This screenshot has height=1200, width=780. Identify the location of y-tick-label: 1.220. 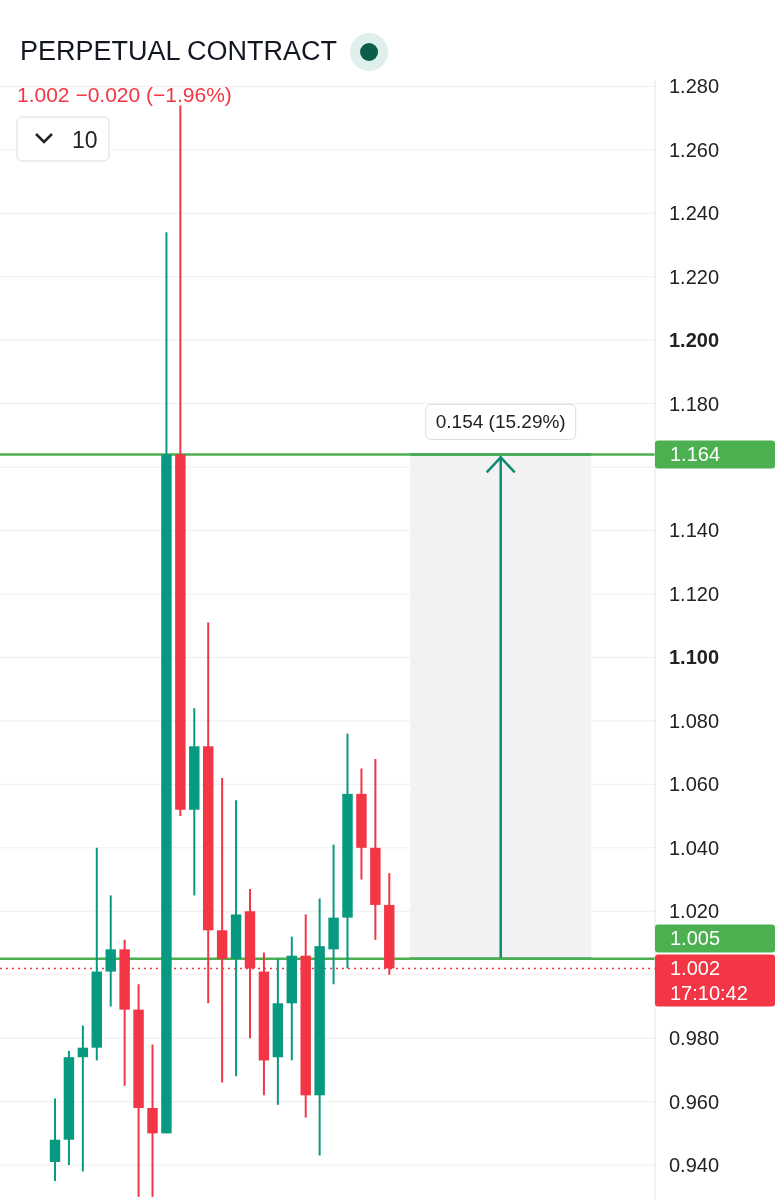
(694, 276).